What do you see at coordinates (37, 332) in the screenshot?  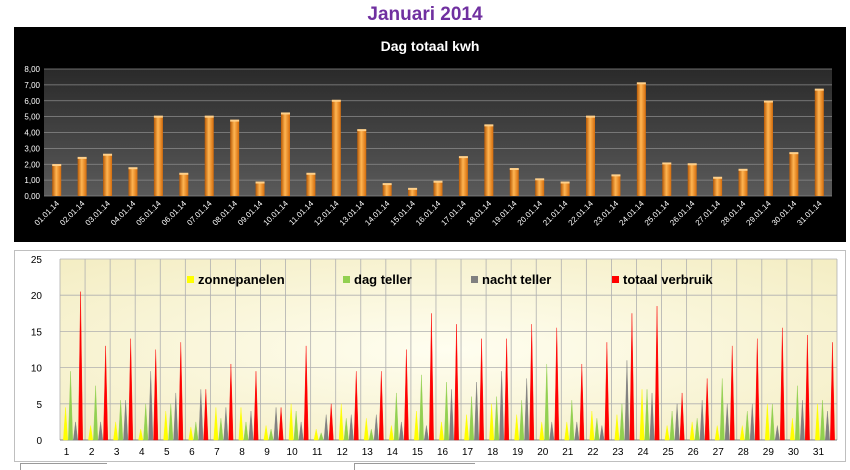 I see `y-tick-label: 15` at bounding box center [37, 332].